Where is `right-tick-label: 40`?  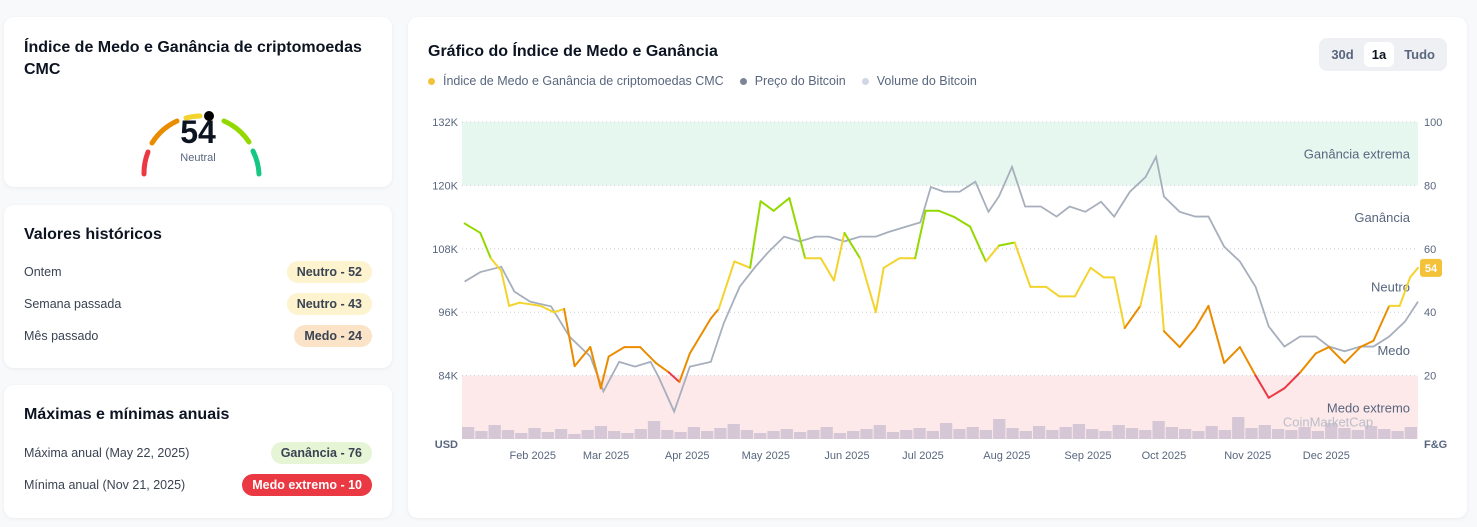 right-tick-label: 40 is located at coordinates (1430, 313).